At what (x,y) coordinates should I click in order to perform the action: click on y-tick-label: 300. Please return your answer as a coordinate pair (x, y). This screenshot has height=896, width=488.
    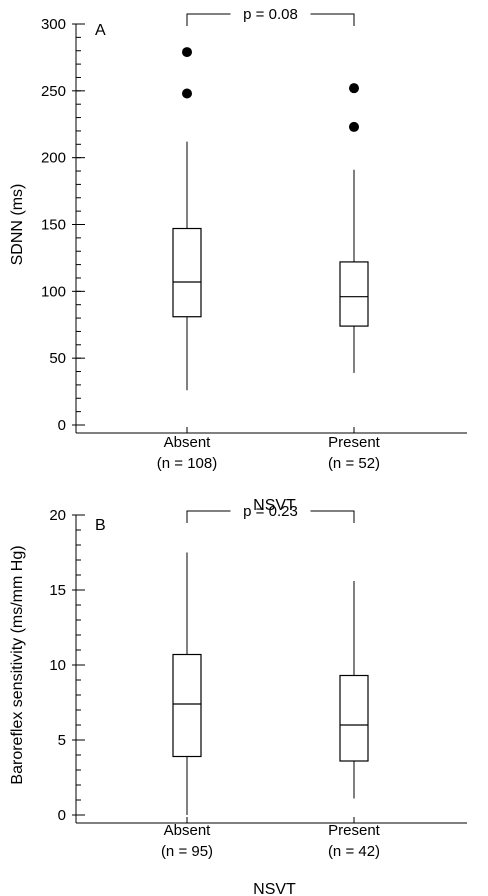
    Looking at the image, I should click on (53, 24).